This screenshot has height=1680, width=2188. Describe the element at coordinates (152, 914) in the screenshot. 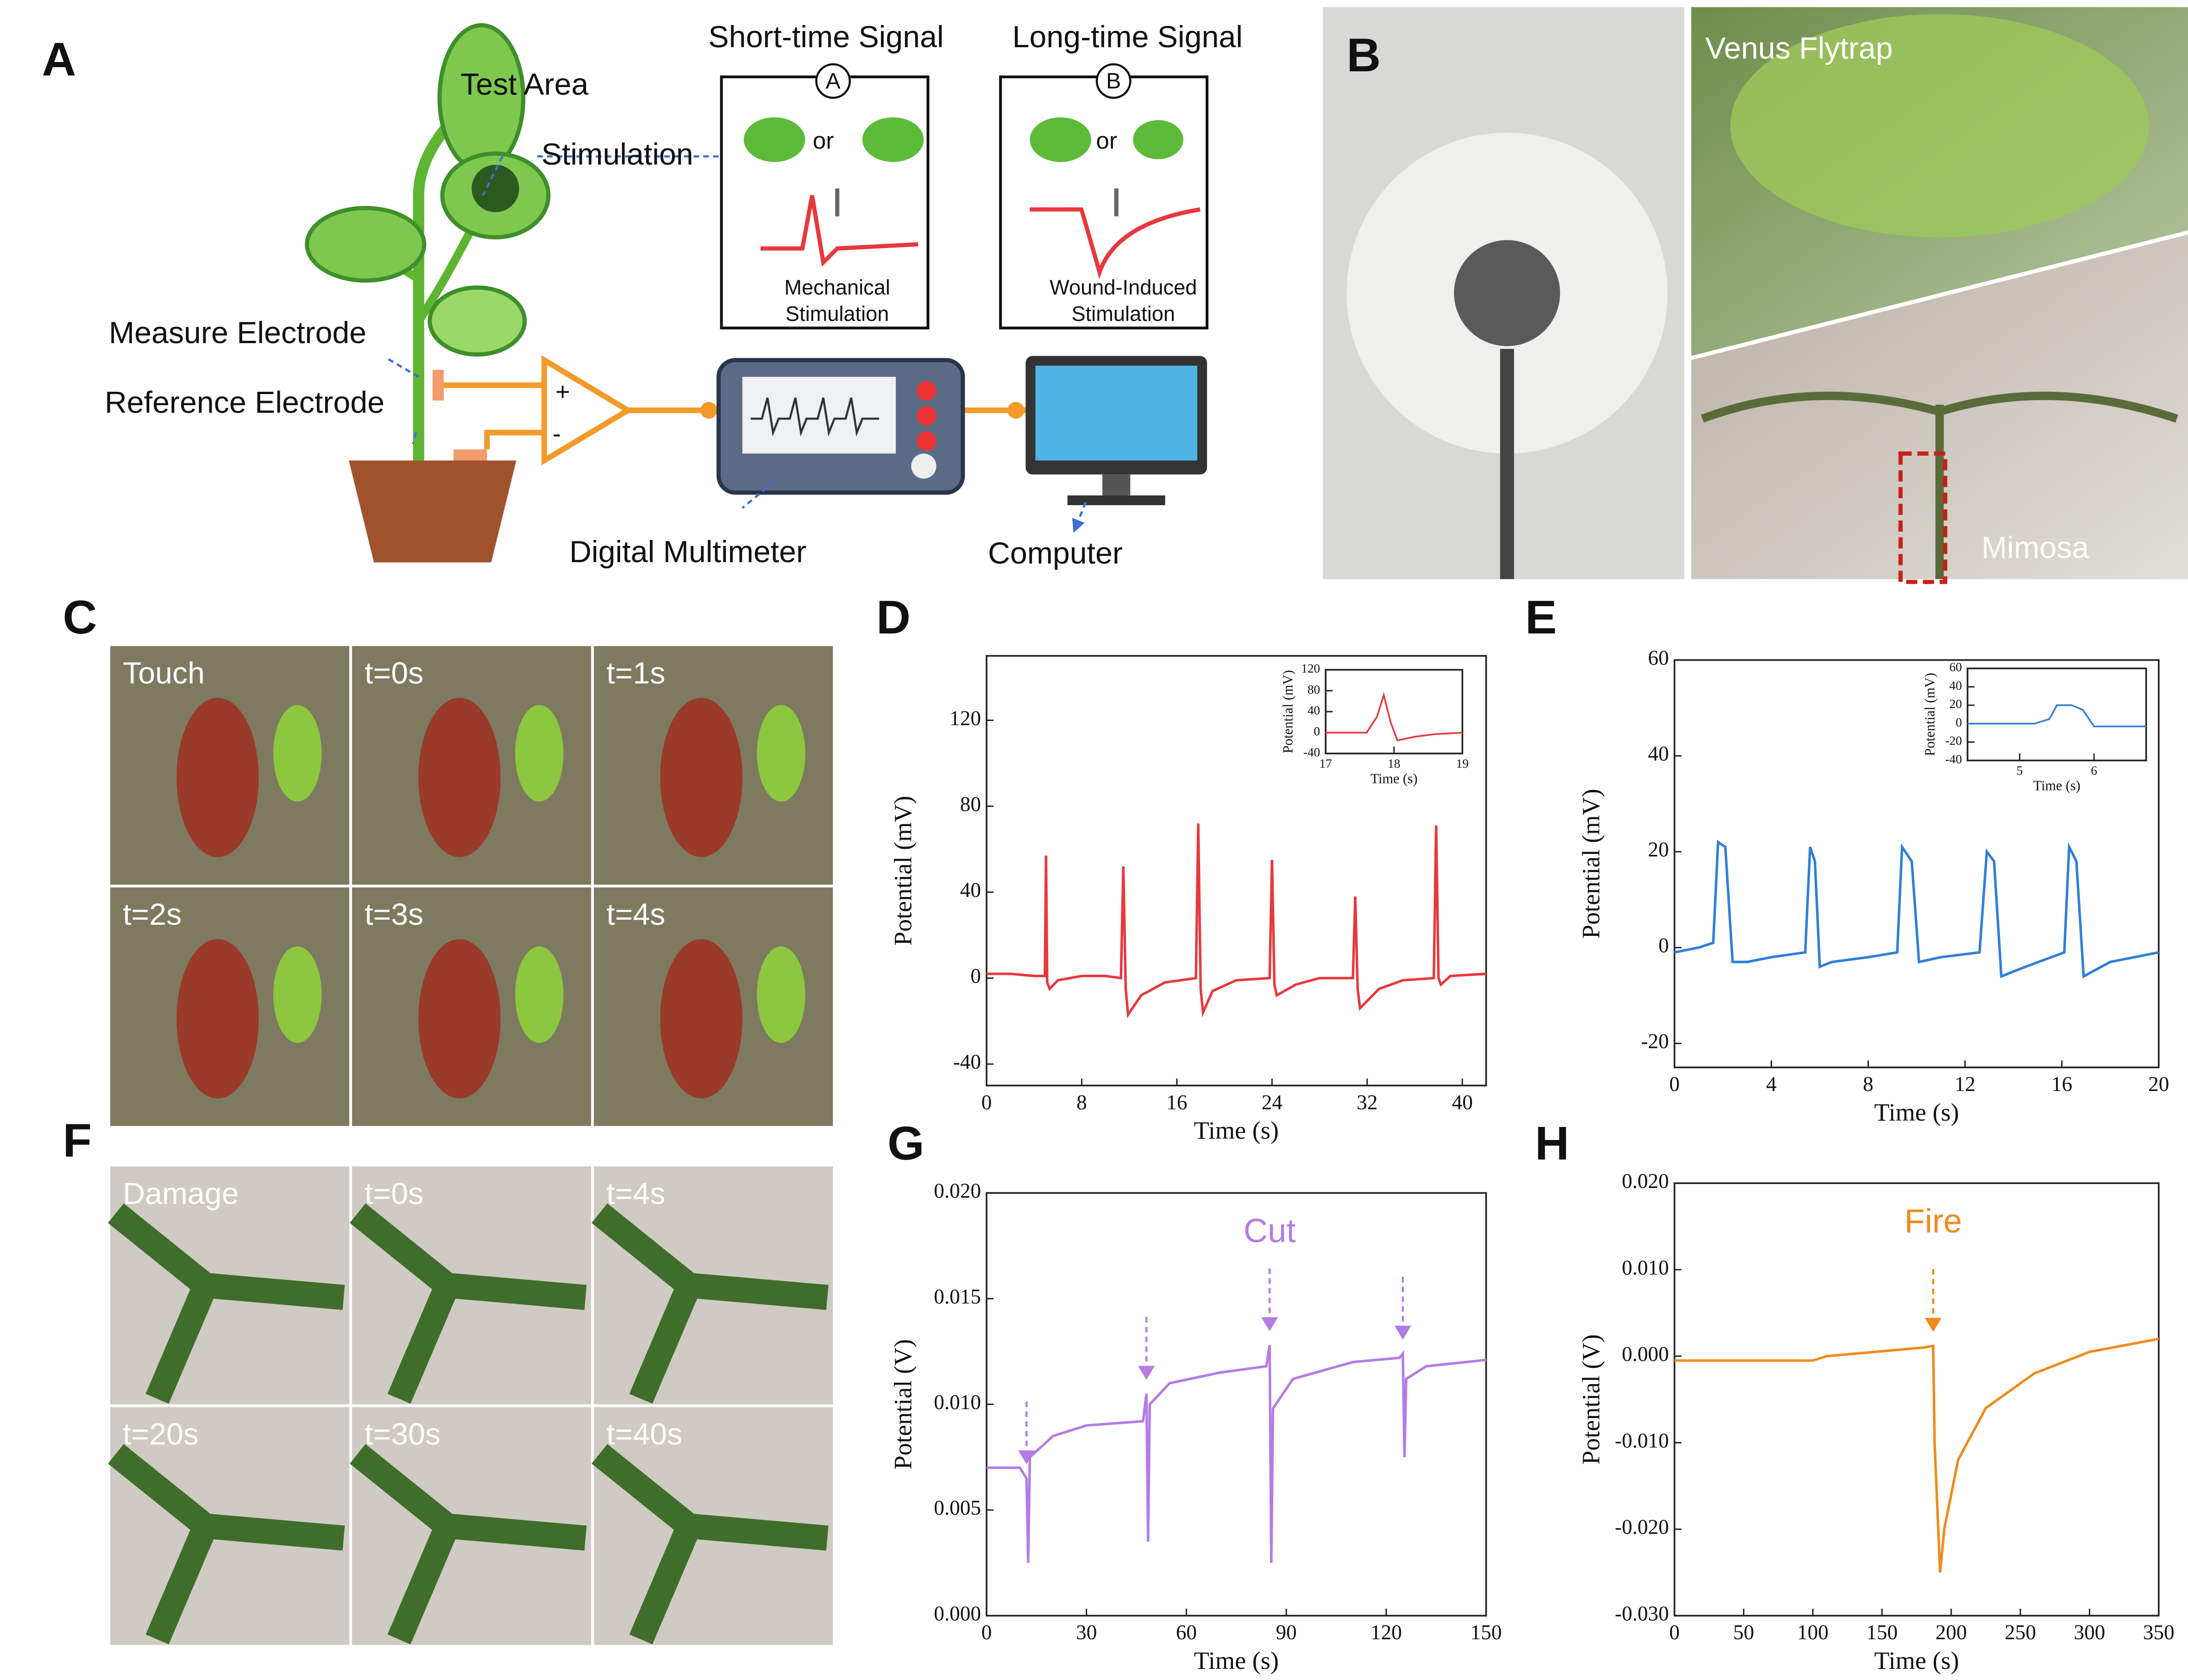

I see `frame-label: t=2s` at that location.